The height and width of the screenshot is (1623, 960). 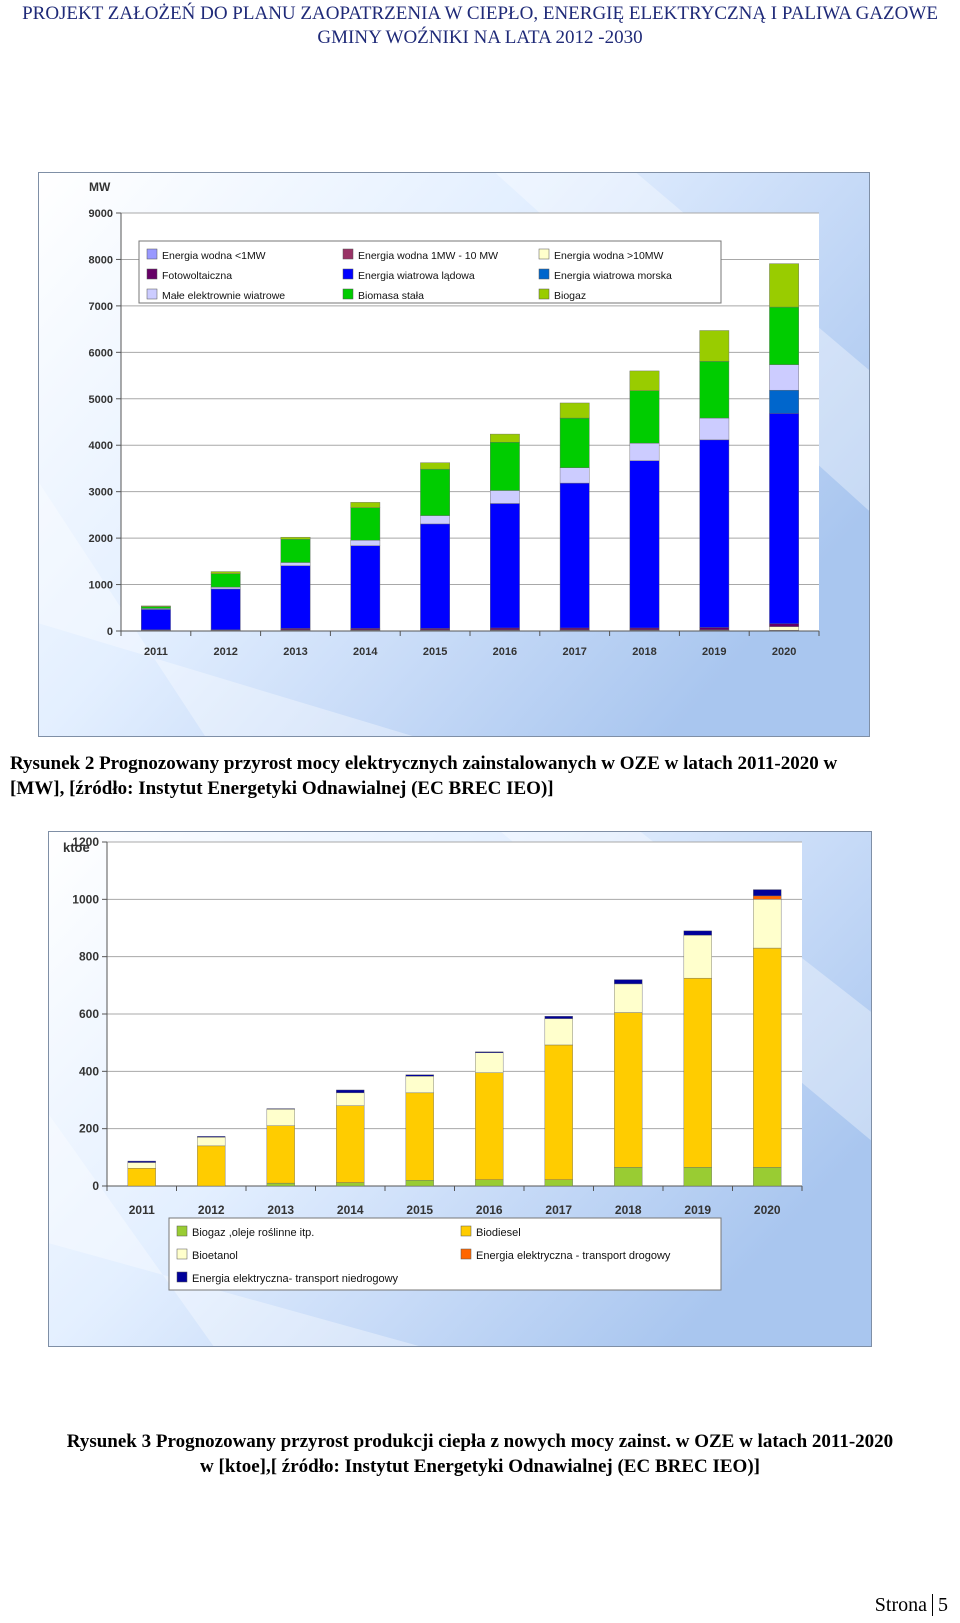 What do you see at coordinates (613, 276) in the screenshot?
I see `legend-label: Energia wiatrowa morska` at bounding box center [613, 276].